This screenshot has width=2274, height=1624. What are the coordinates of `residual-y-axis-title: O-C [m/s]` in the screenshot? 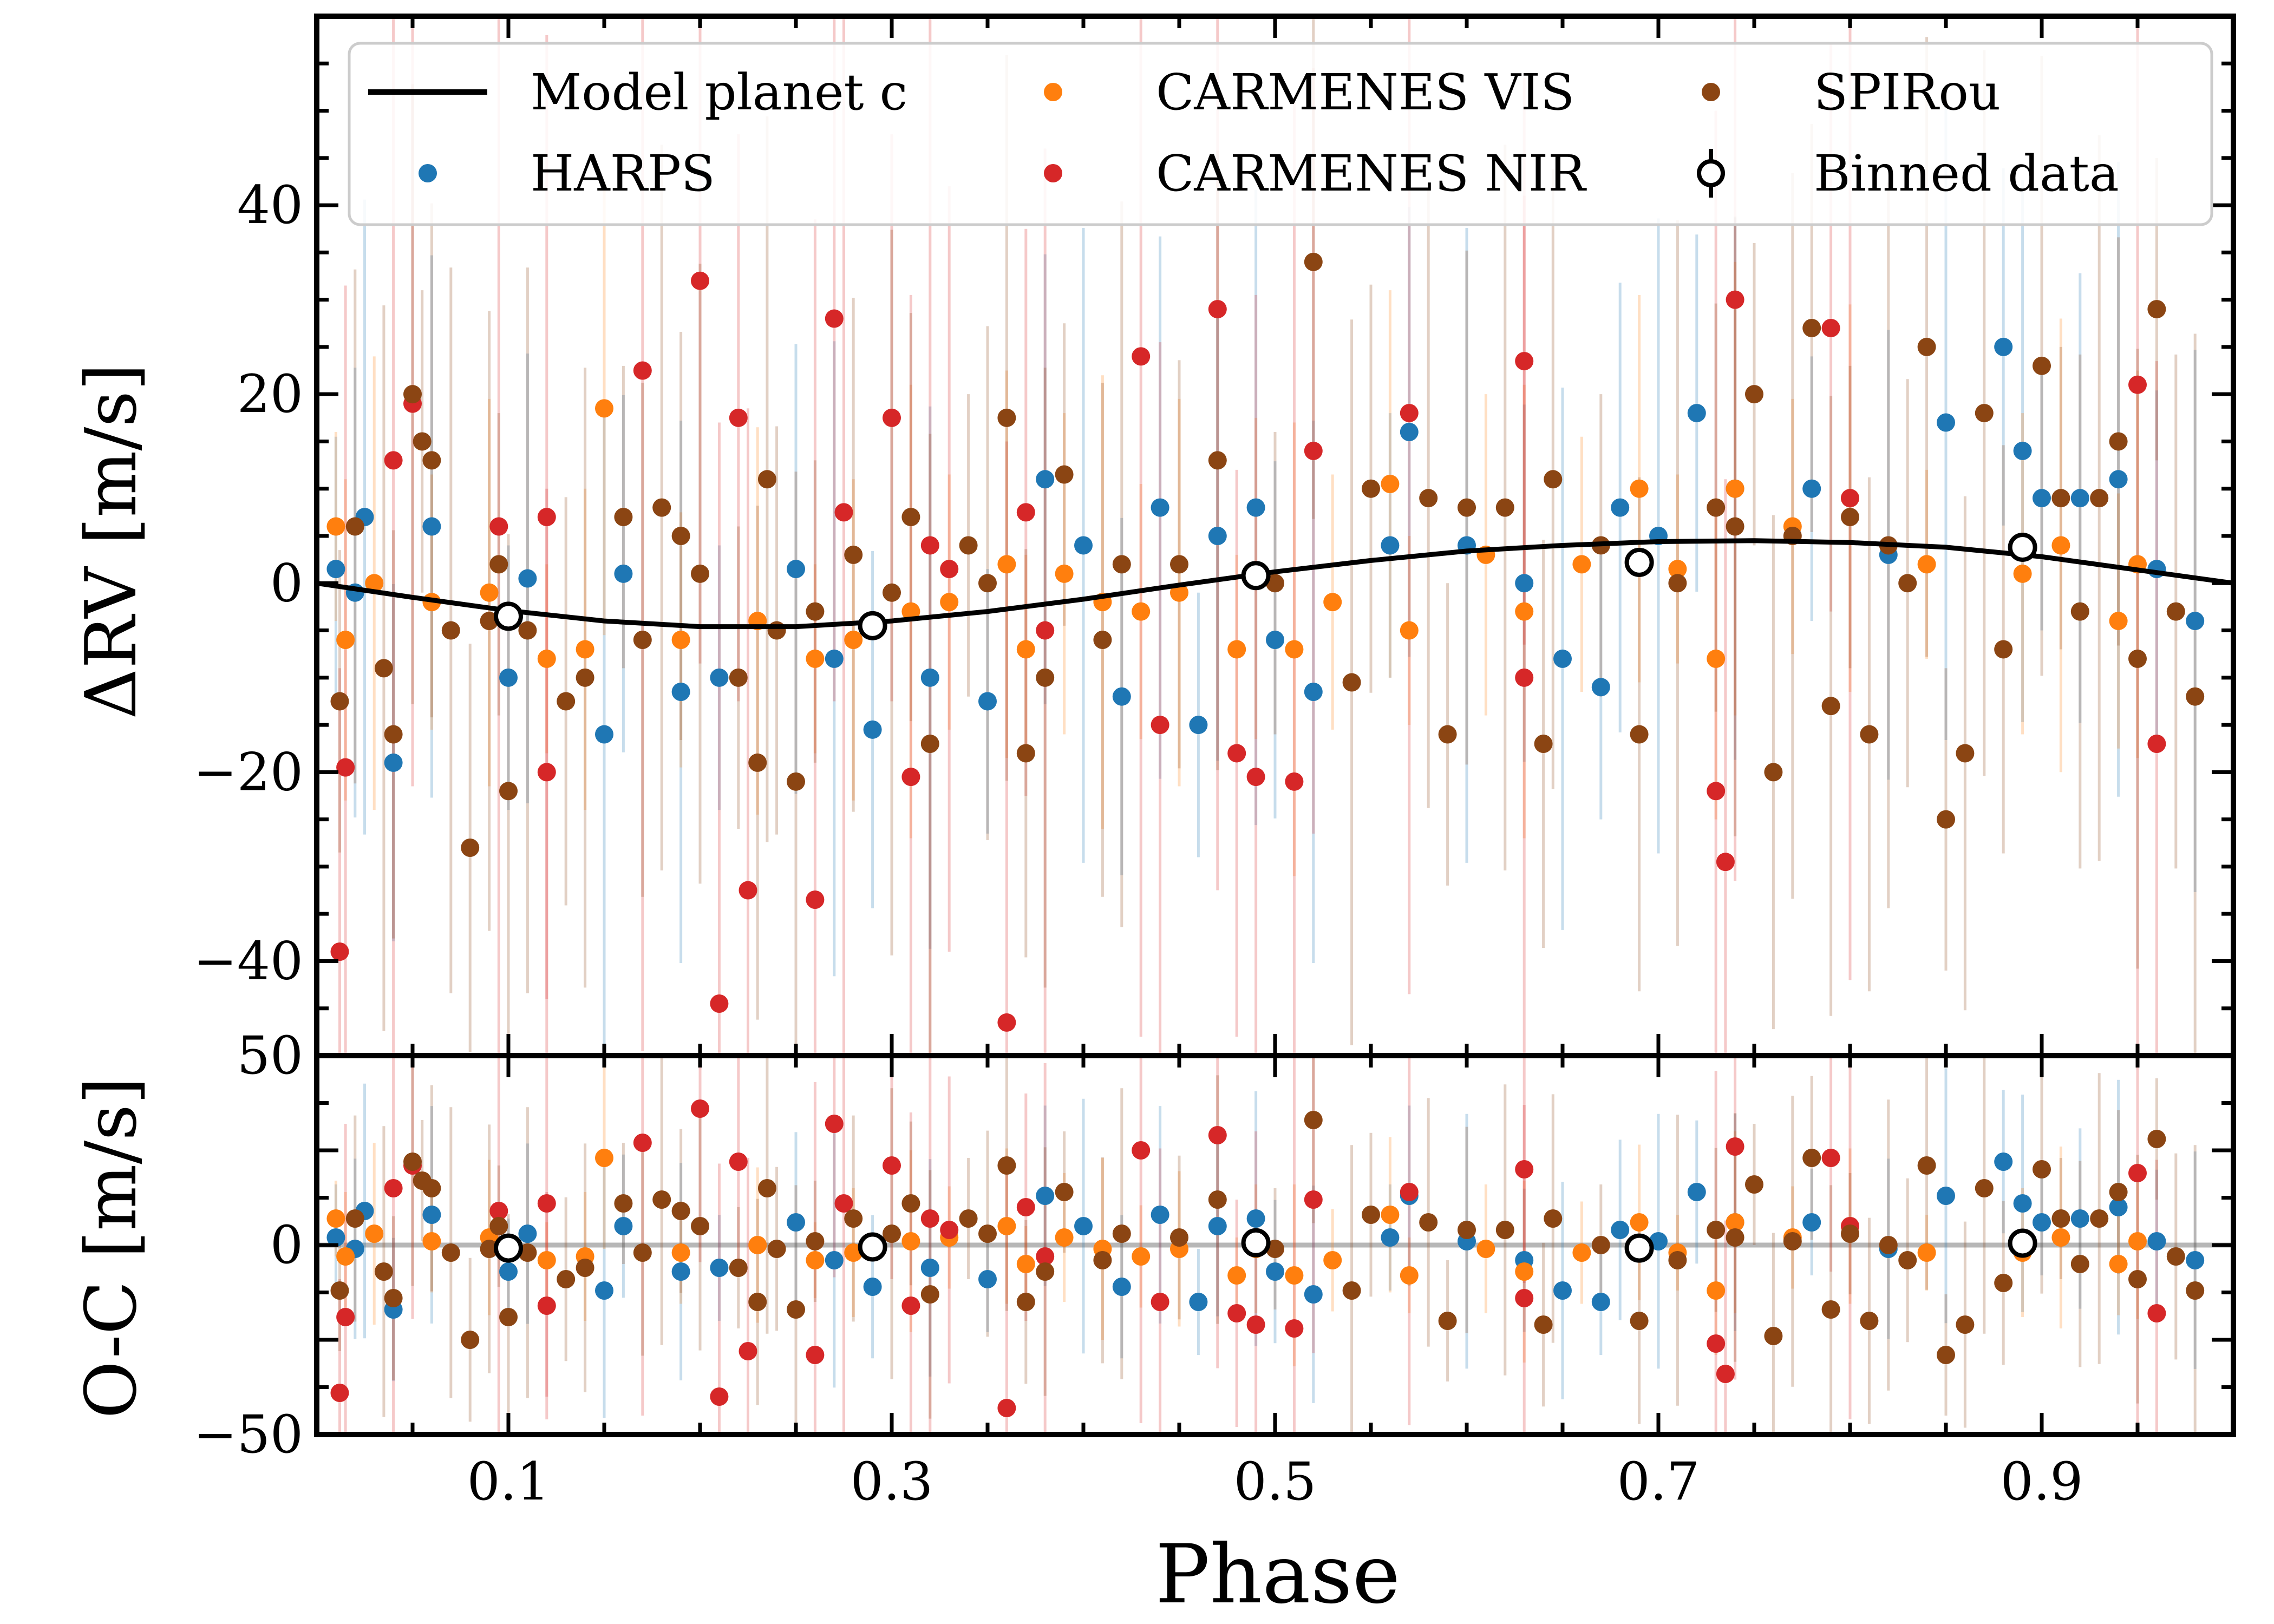 It's located at (111, 1248).